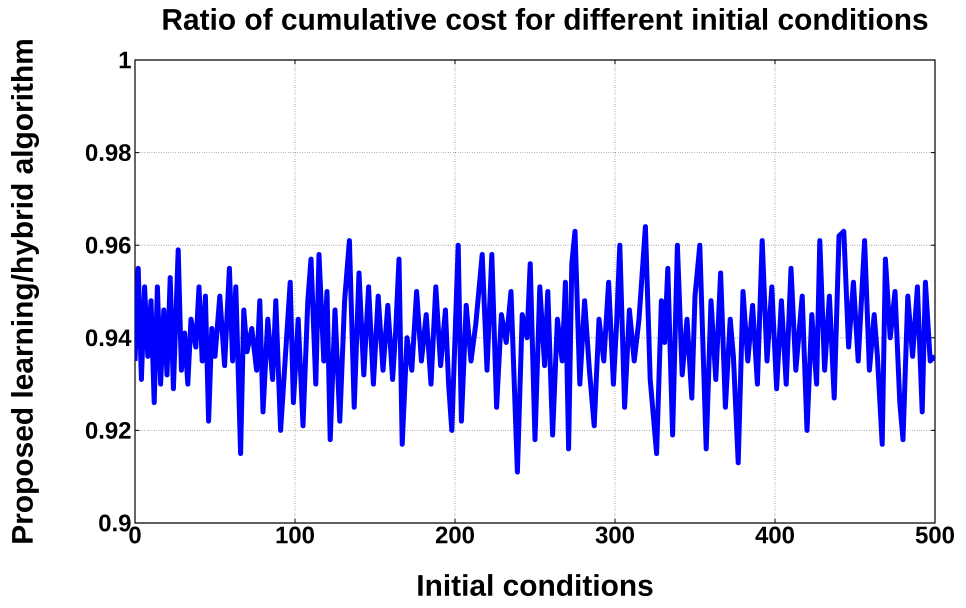 Image resolution: width=966 pixels, height=608 pixels. What do you see at coordinates (935, 535) in the screenshot?
I see `x-tick-label: 500` at bounding box center [935, 535].